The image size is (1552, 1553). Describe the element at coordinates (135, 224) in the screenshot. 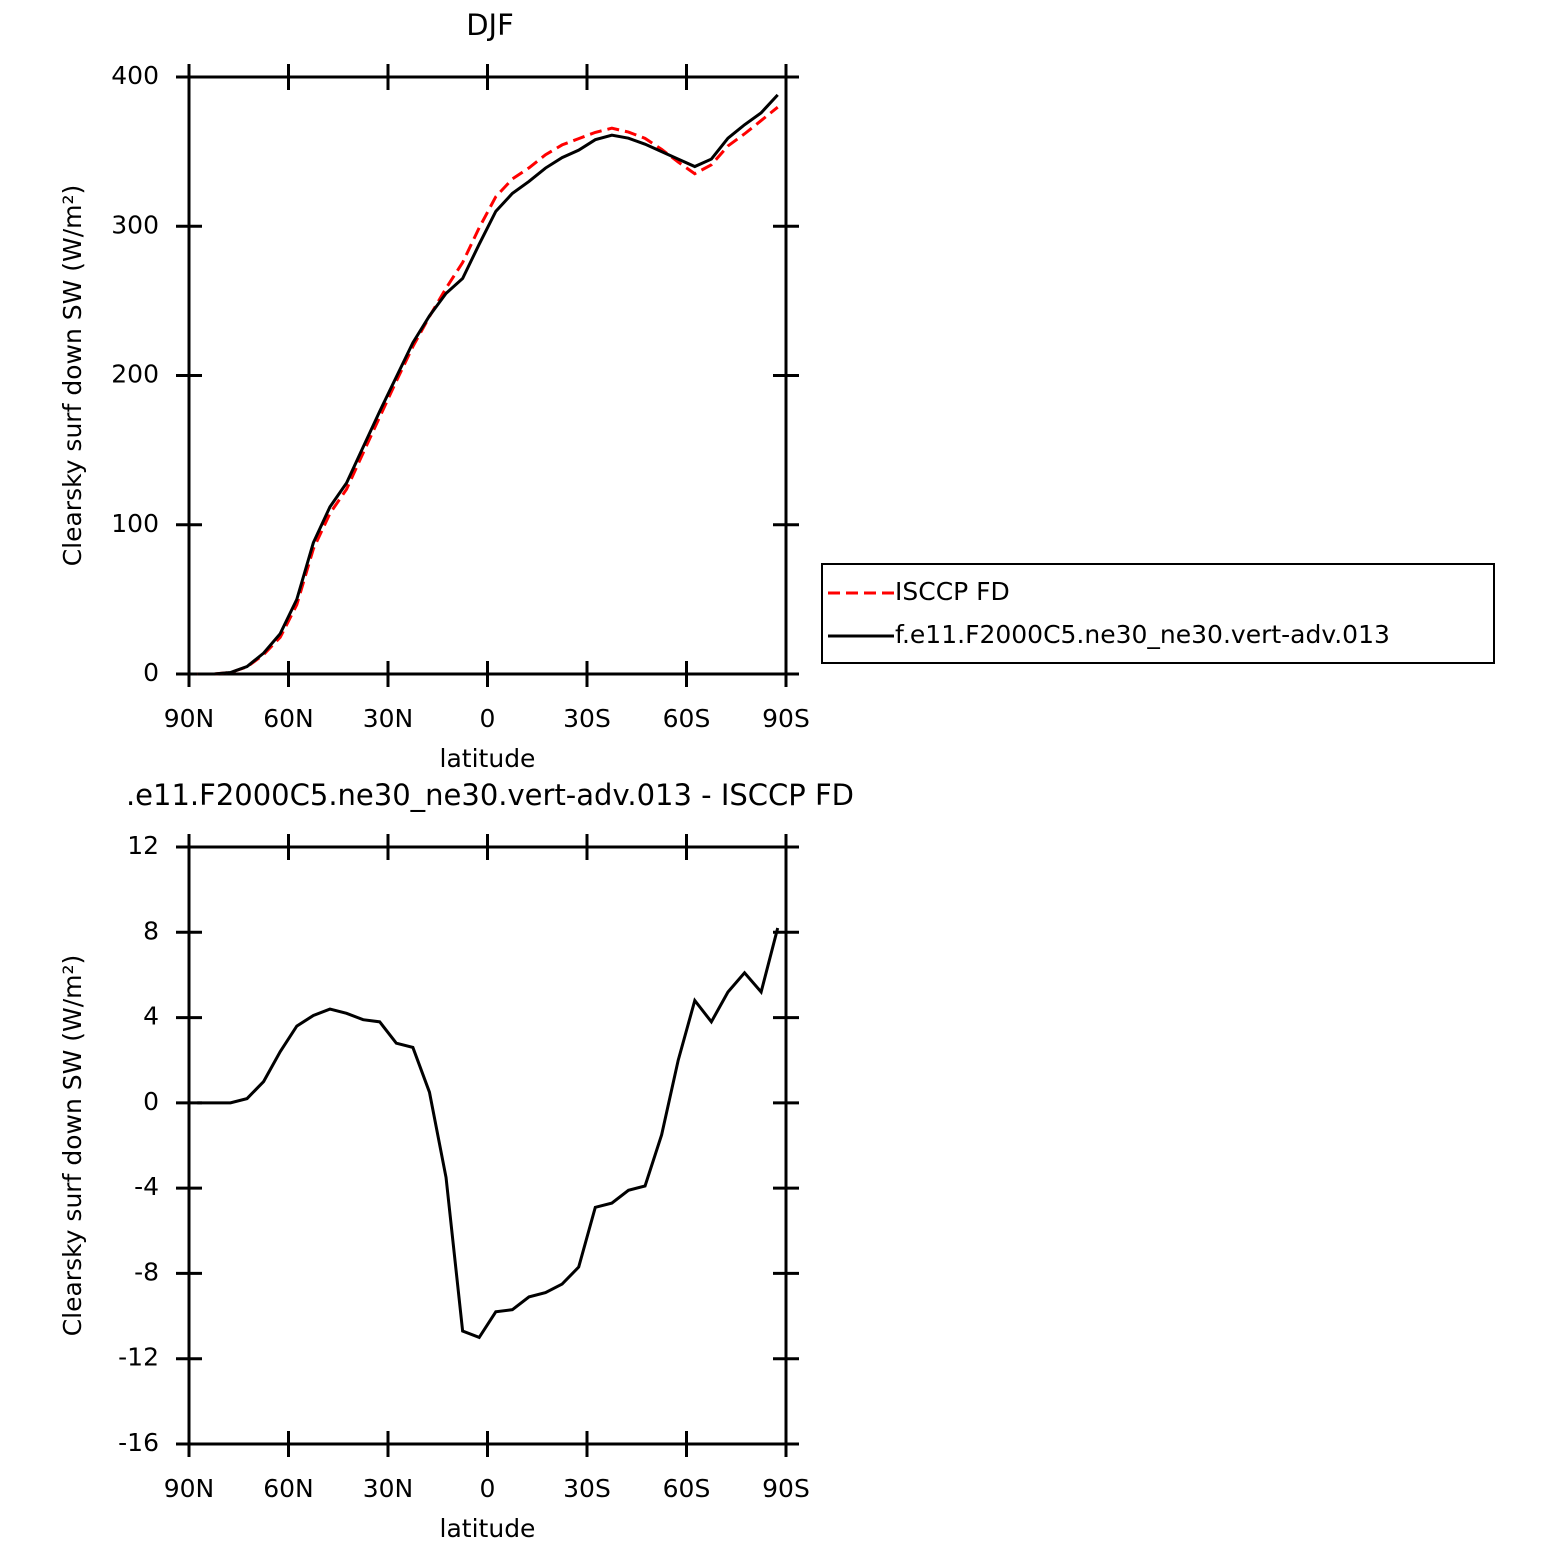

I see `y-tick-label: 300` at that location.